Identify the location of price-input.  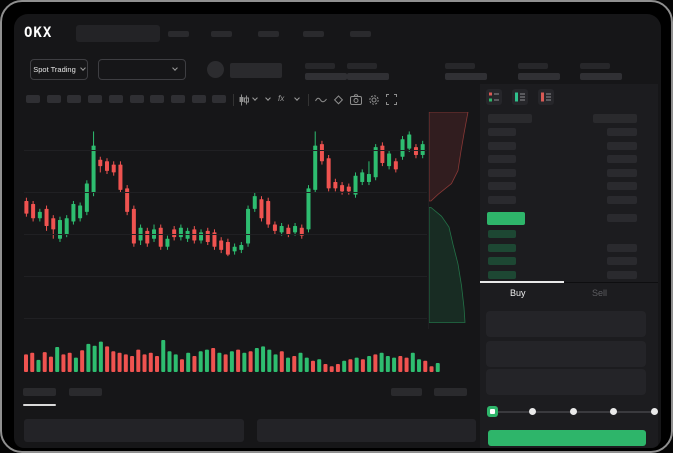
(566, 324).